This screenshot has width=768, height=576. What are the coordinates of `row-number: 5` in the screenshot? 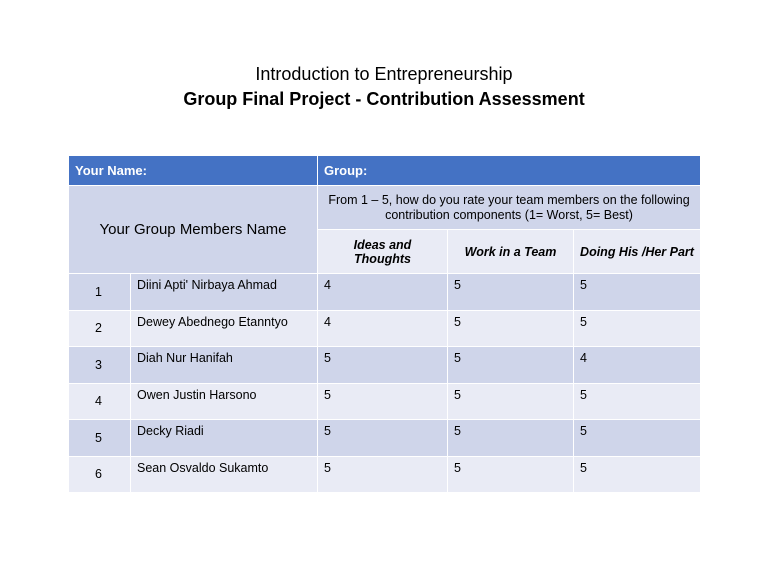 It's located at (99, 438).